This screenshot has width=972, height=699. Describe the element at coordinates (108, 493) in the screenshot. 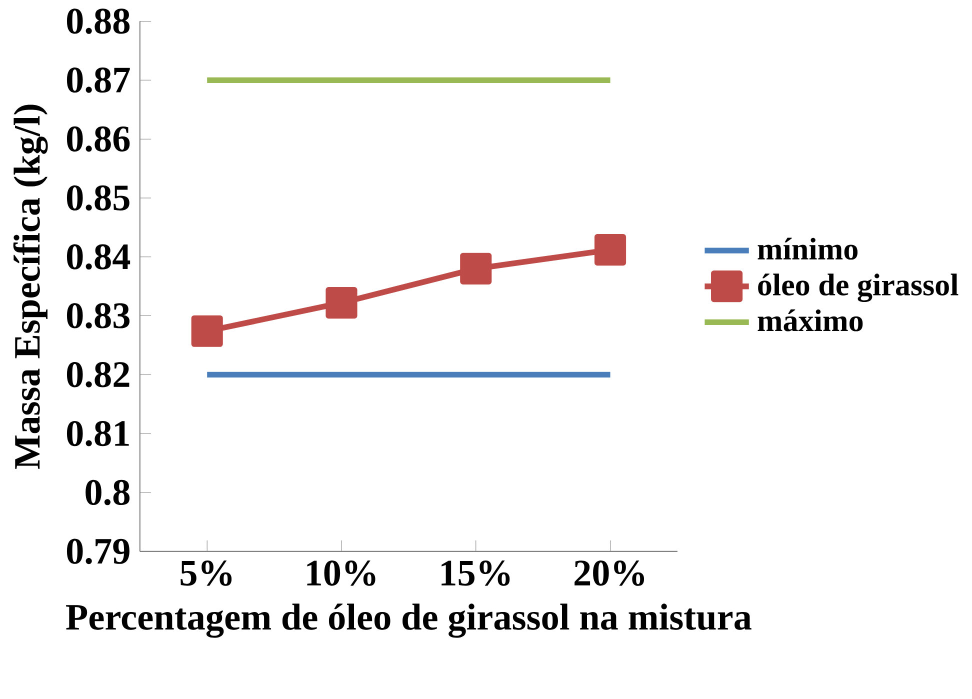

I see `y-tick-label: 0.8` at that location.